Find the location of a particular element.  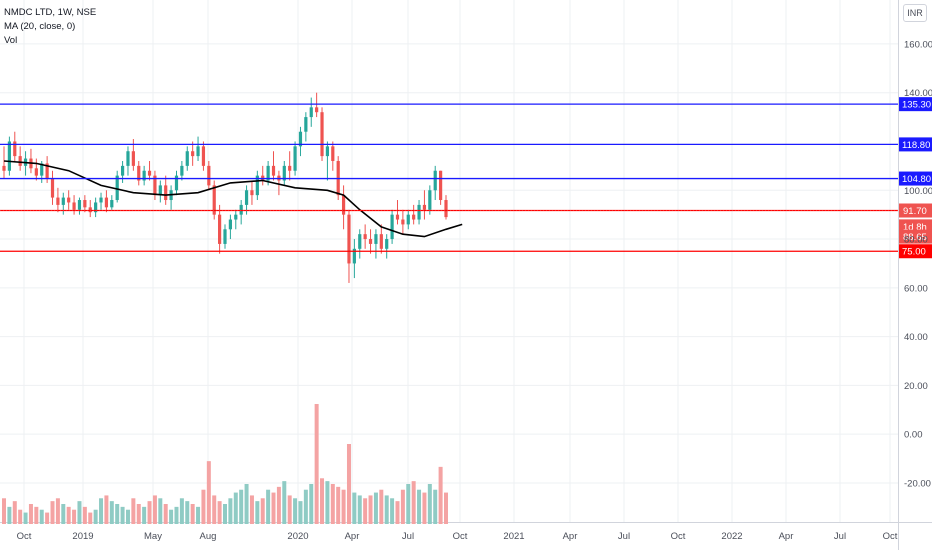

volume-indicator-label: Vol is located at coordinates (11, 40).